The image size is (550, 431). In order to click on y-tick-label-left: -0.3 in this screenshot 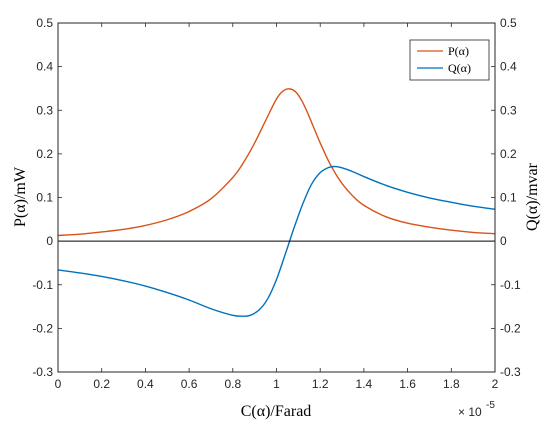, I will do `click(42, 372)`.